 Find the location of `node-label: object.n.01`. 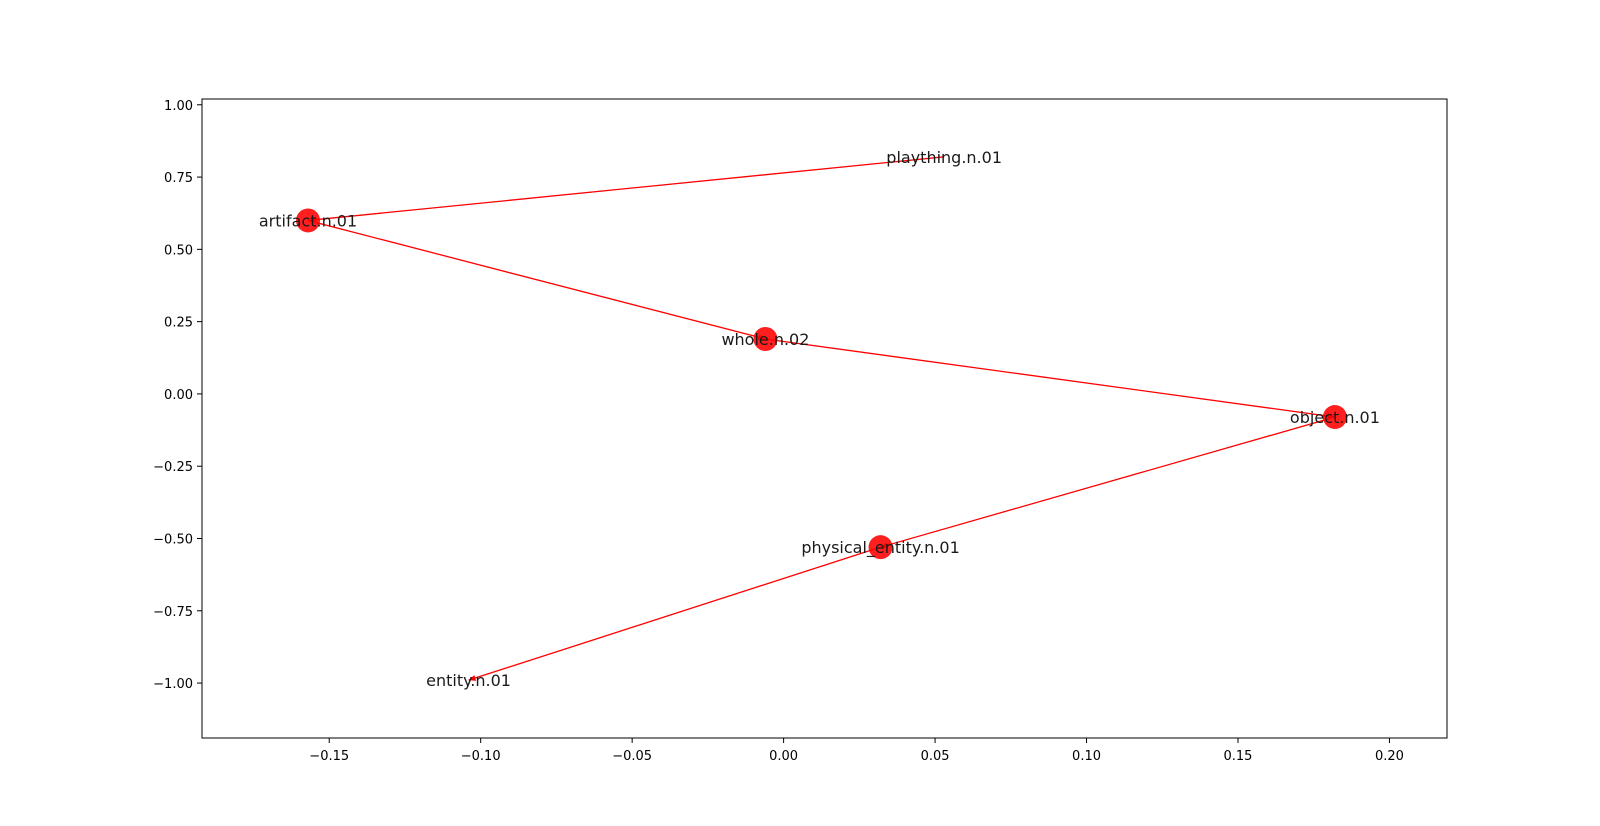

node-label: object.n.01 is located at coordinates (1335, 417).